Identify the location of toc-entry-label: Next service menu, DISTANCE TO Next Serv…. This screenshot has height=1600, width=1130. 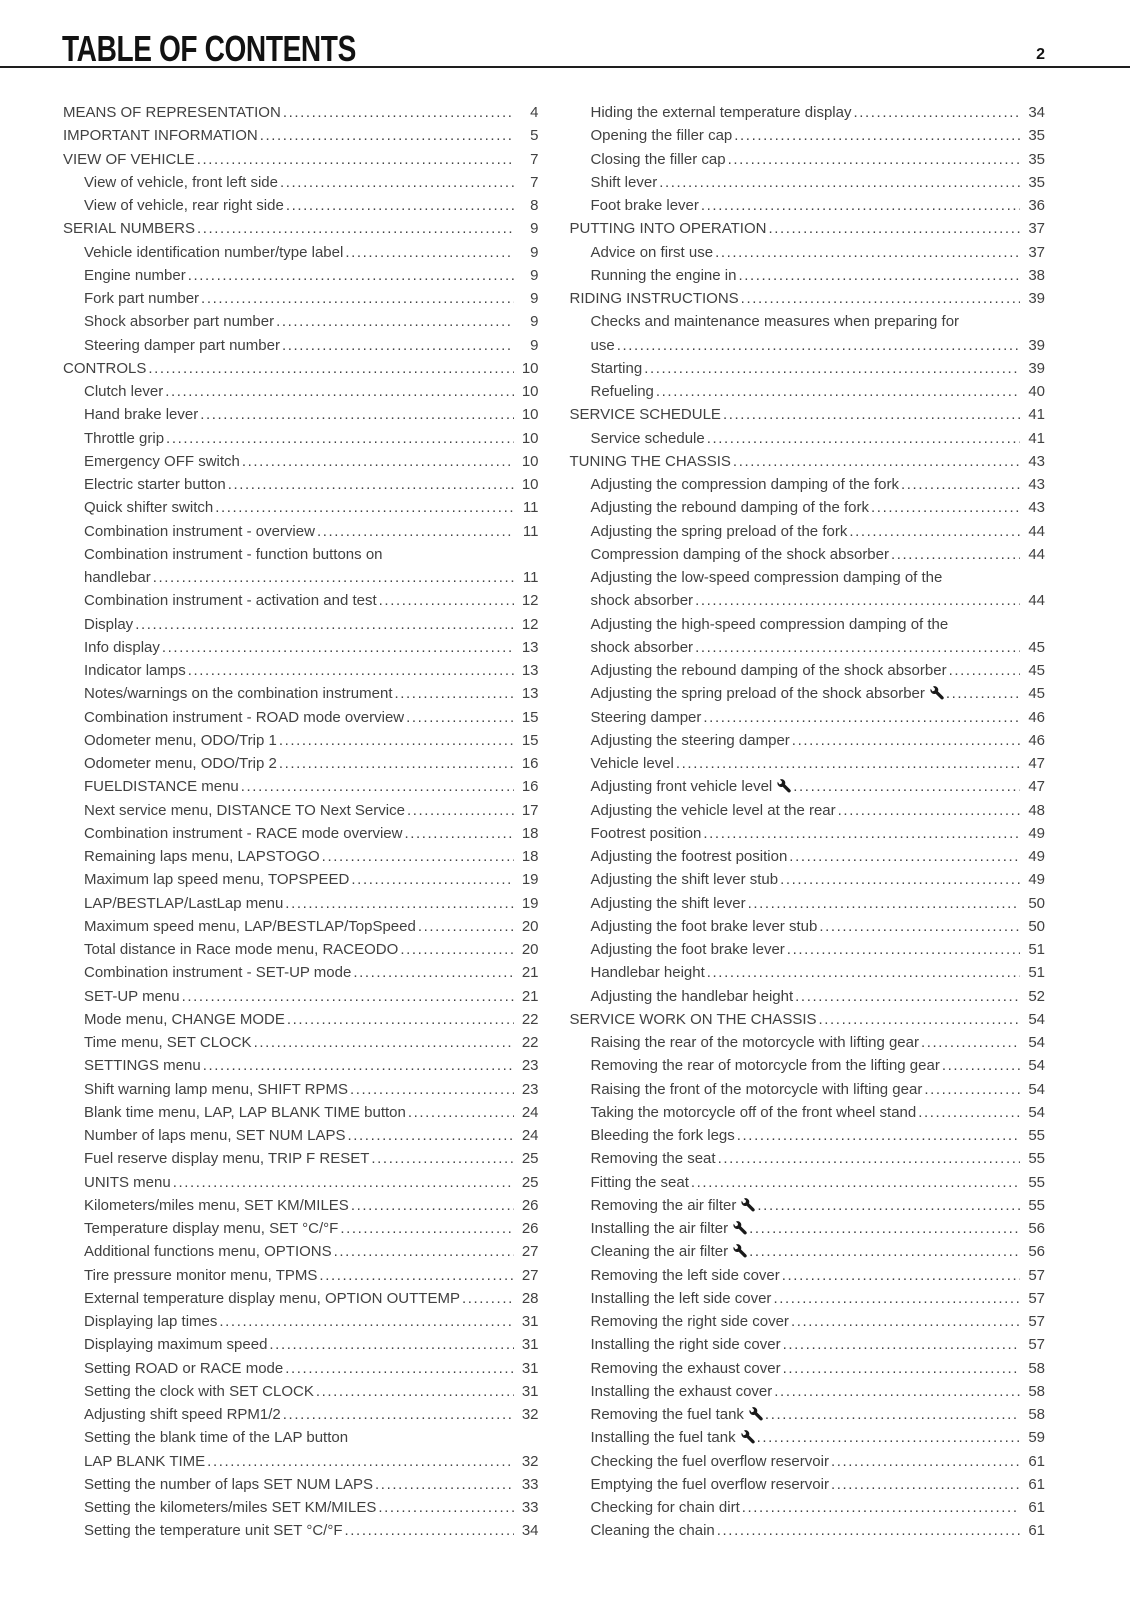
(244, 810).